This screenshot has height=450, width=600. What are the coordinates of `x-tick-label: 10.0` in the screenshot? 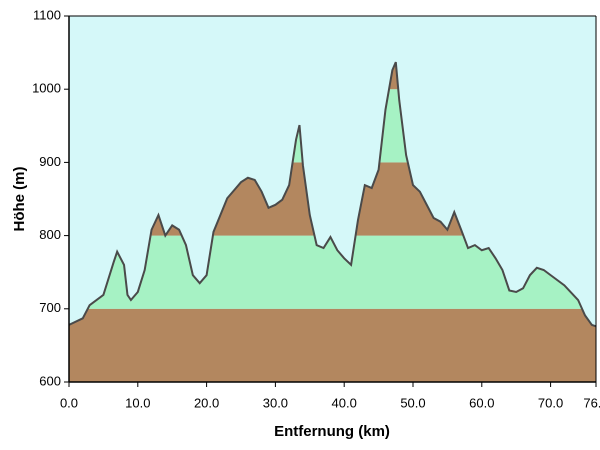 It's located at (137, 402).